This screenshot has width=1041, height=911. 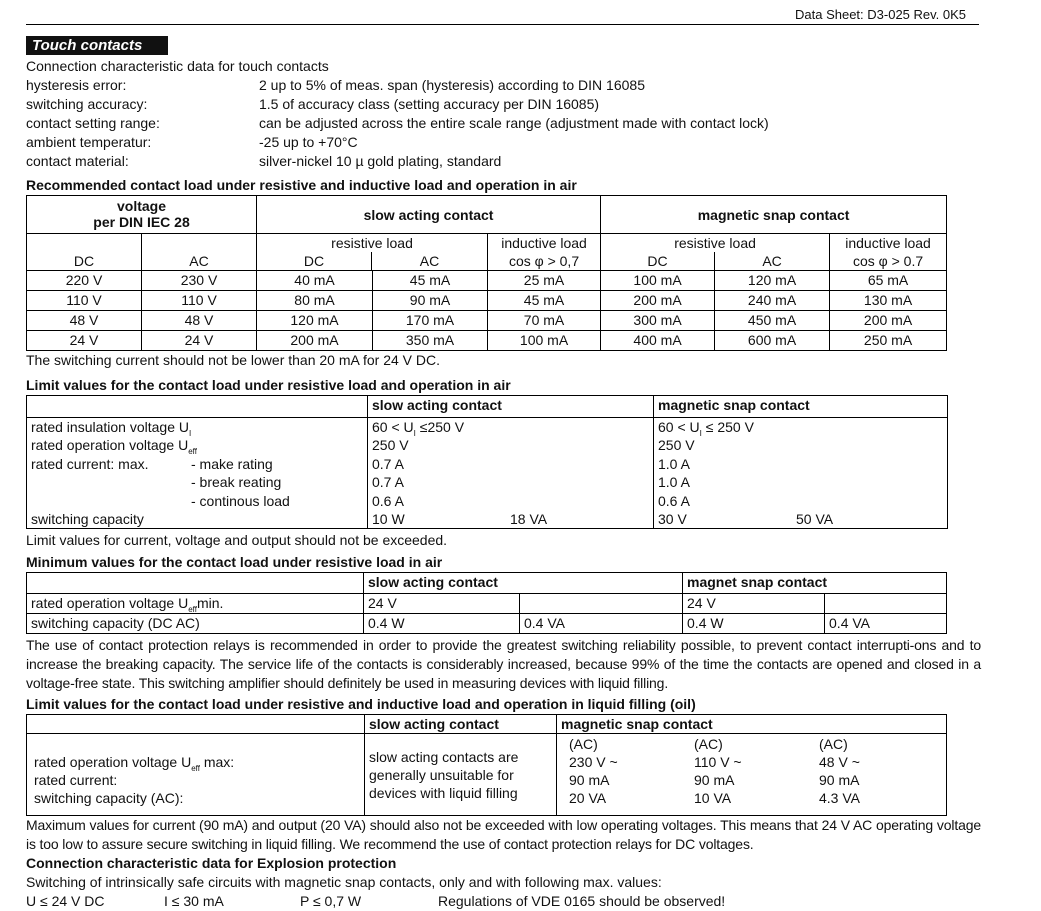 What do you see at coordinates (443, 792) in the screenshot?
I see `slow-note: devices with liquid filling` at bounding box center [443, 792].